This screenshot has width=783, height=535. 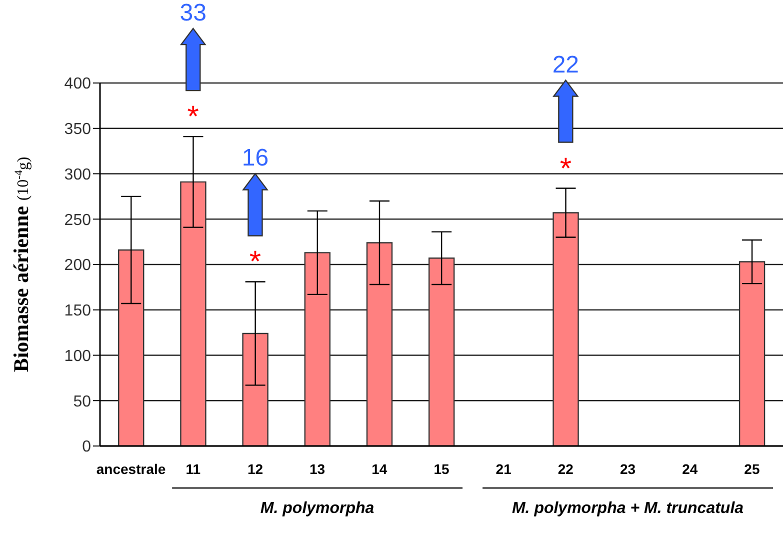 I want to click on y-tick-label: 50, so click(x=82, y=401).